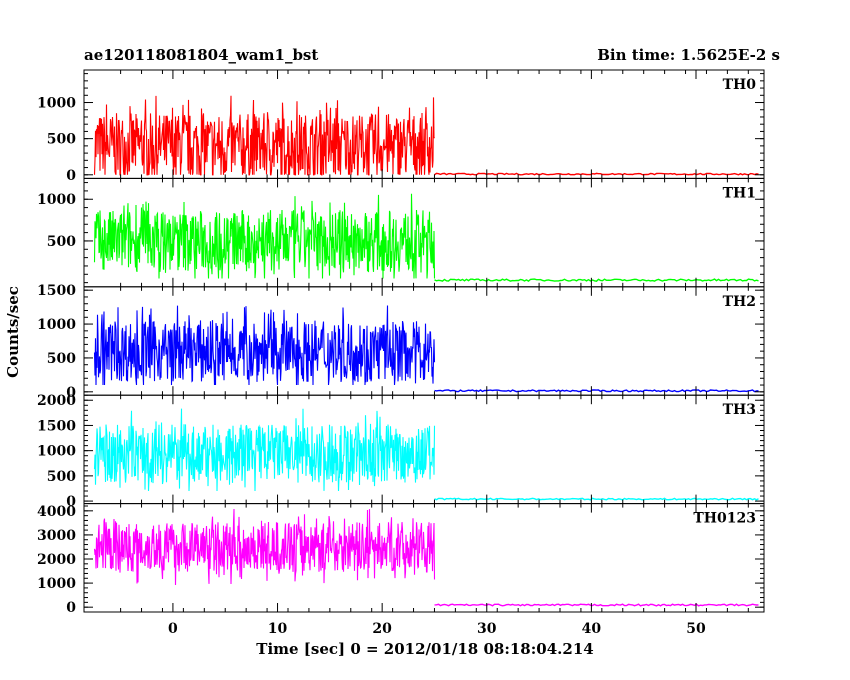 The height and width of the screenshot is (680, 850). Describe the element at coordinates (278, 629) in the screenshot. I see `x-tick-label: 10` at that location.